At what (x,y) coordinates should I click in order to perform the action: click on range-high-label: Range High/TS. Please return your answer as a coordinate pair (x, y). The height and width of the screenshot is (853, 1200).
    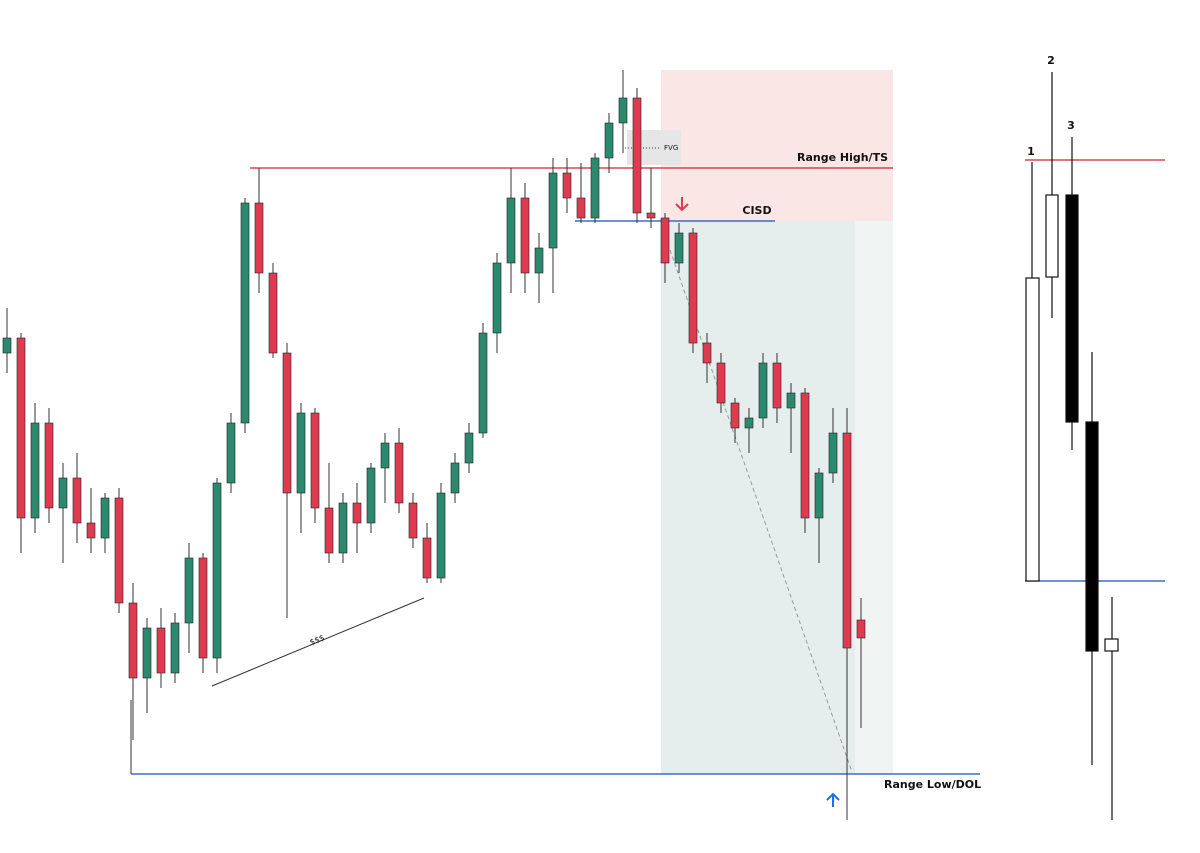
    Looking at the image, I should click on (842, 157).